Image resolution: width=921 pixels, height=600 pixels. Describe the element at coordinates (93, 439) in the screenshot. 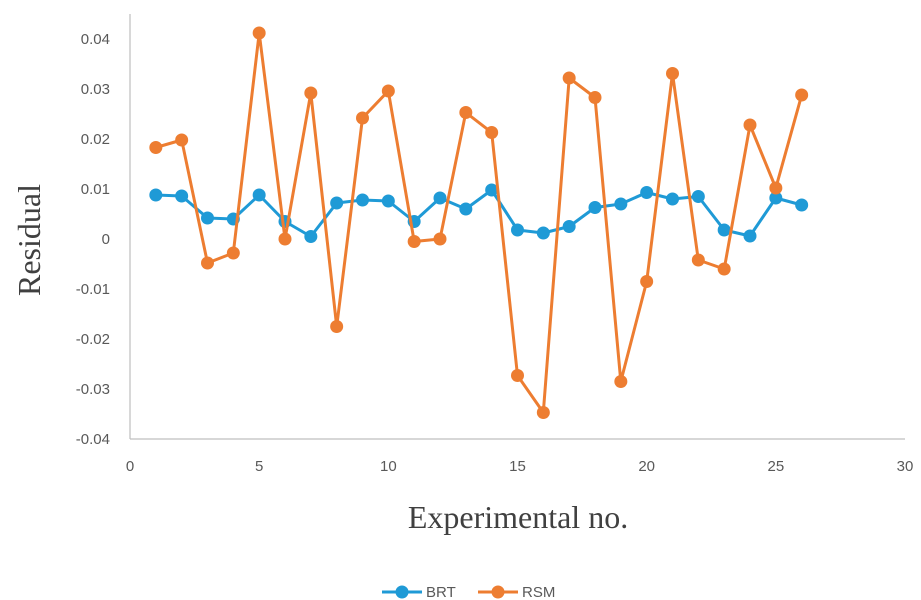

I see `y-tick-label: -0.04` at that location.